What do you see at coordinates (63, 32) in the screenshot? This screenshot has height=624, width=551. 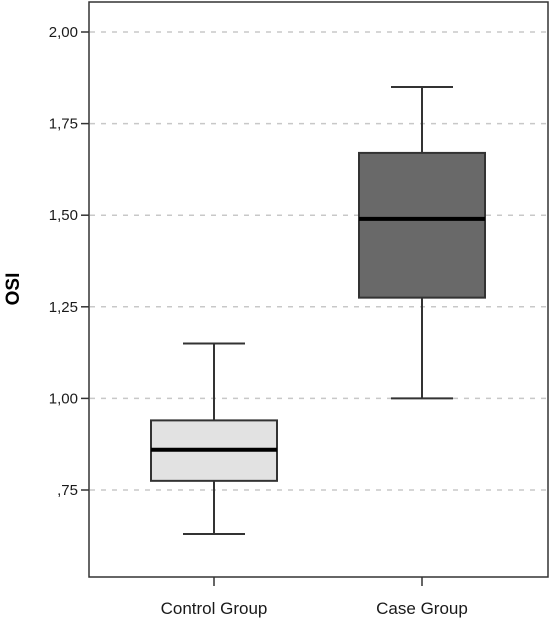 I see `y-tick-label: 2,00` at bounding box center [63, 32].